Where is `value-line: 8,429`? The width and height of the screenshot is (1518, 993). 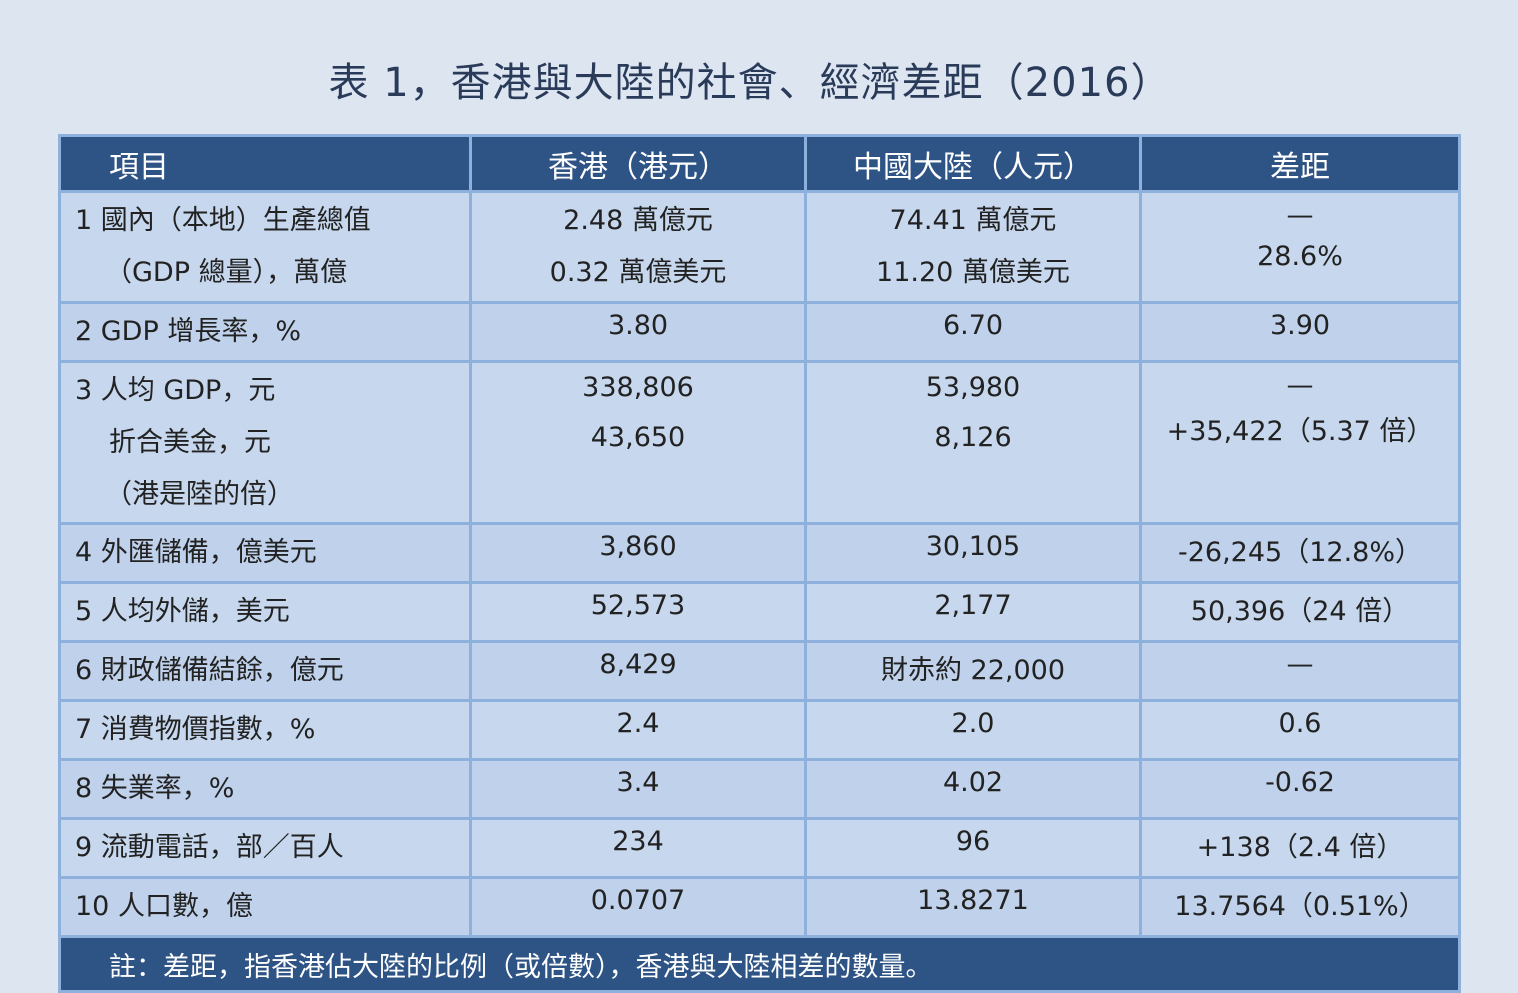 value-line: 8,429 is located at coordinates (638, 664).